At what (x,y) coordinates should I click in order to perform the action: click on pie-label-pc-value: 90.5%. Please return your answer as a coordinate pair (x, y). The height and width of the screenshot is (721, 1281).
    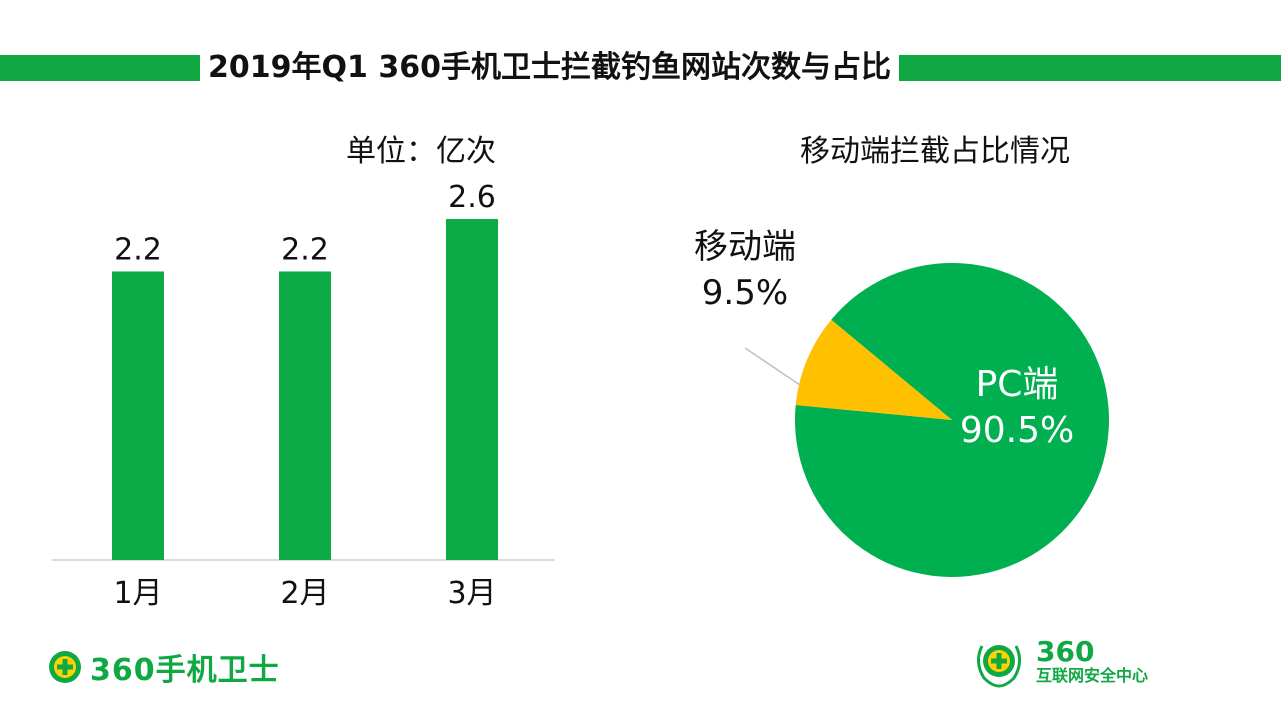
    Looking at the image, I should click on (1017, 430).